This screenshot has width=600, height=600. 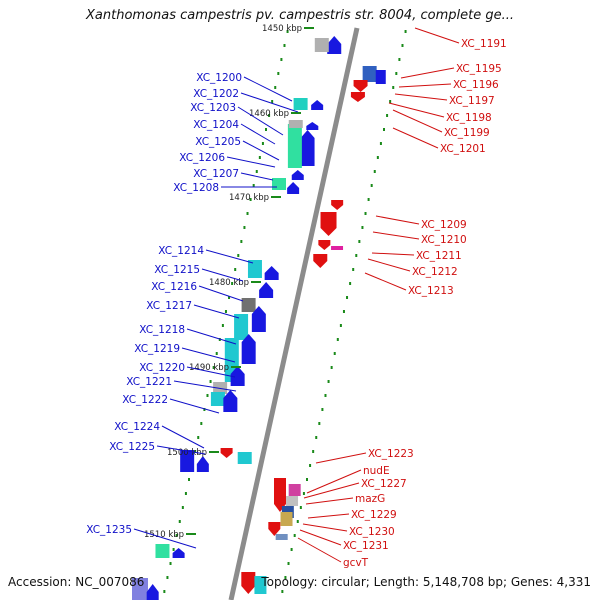 I want to click on reverse-gene-label: XC_1231, so click(x=366, y=546).